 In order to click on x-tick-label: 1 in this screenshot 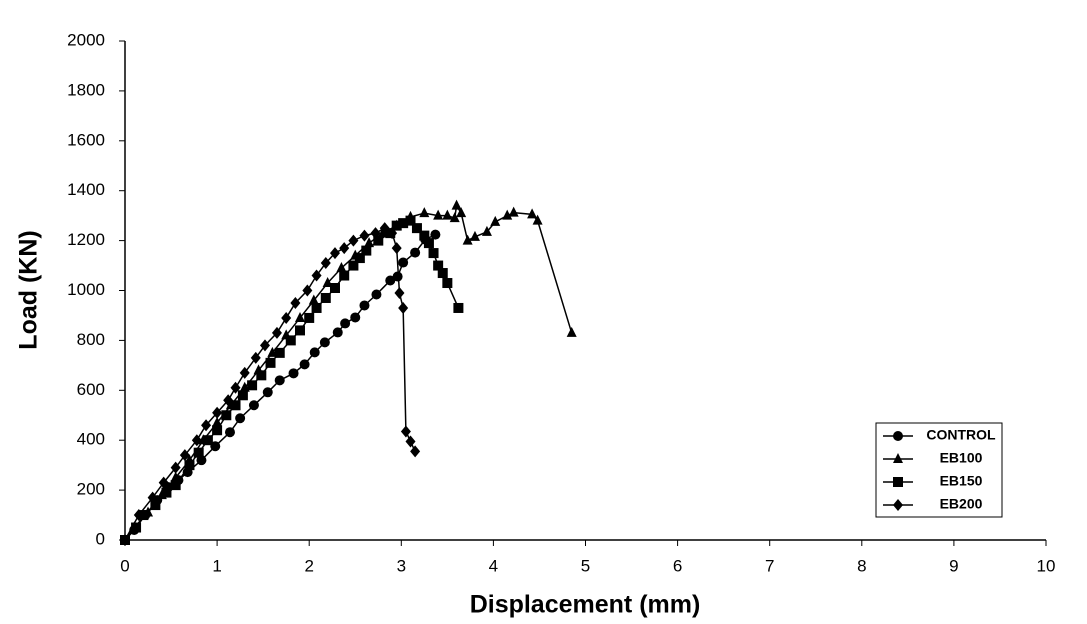, I will do `click(216, 565)`.